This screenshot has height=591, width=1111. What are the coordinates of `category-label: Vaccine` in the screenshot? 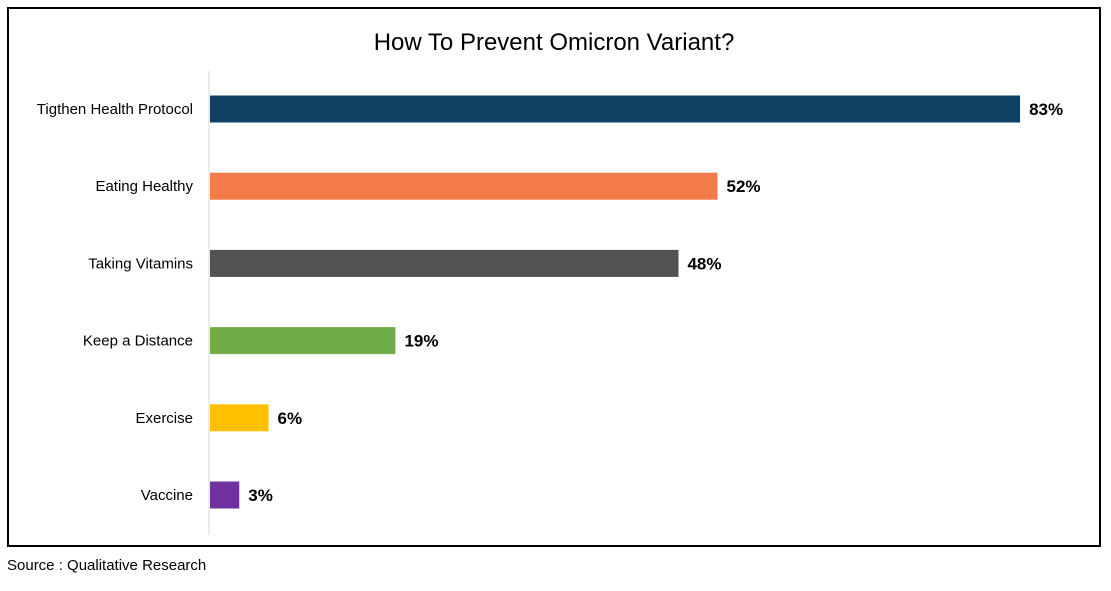 It's located at (167, 495).